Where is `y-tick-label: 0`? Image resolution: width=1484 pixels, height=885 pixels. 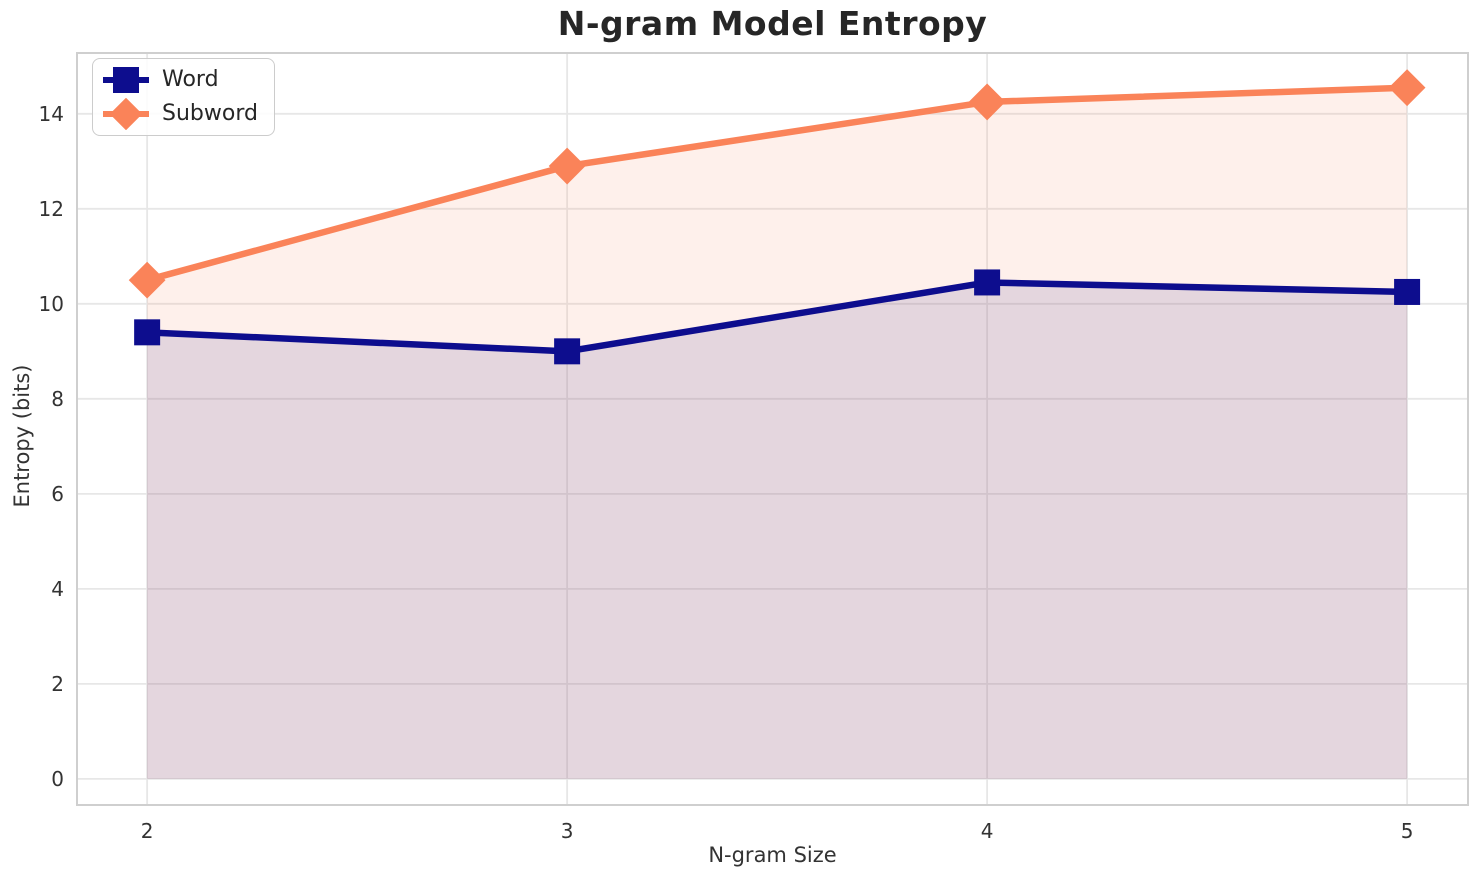 y-tick-label: 0 is located at coordinates (57, 779).